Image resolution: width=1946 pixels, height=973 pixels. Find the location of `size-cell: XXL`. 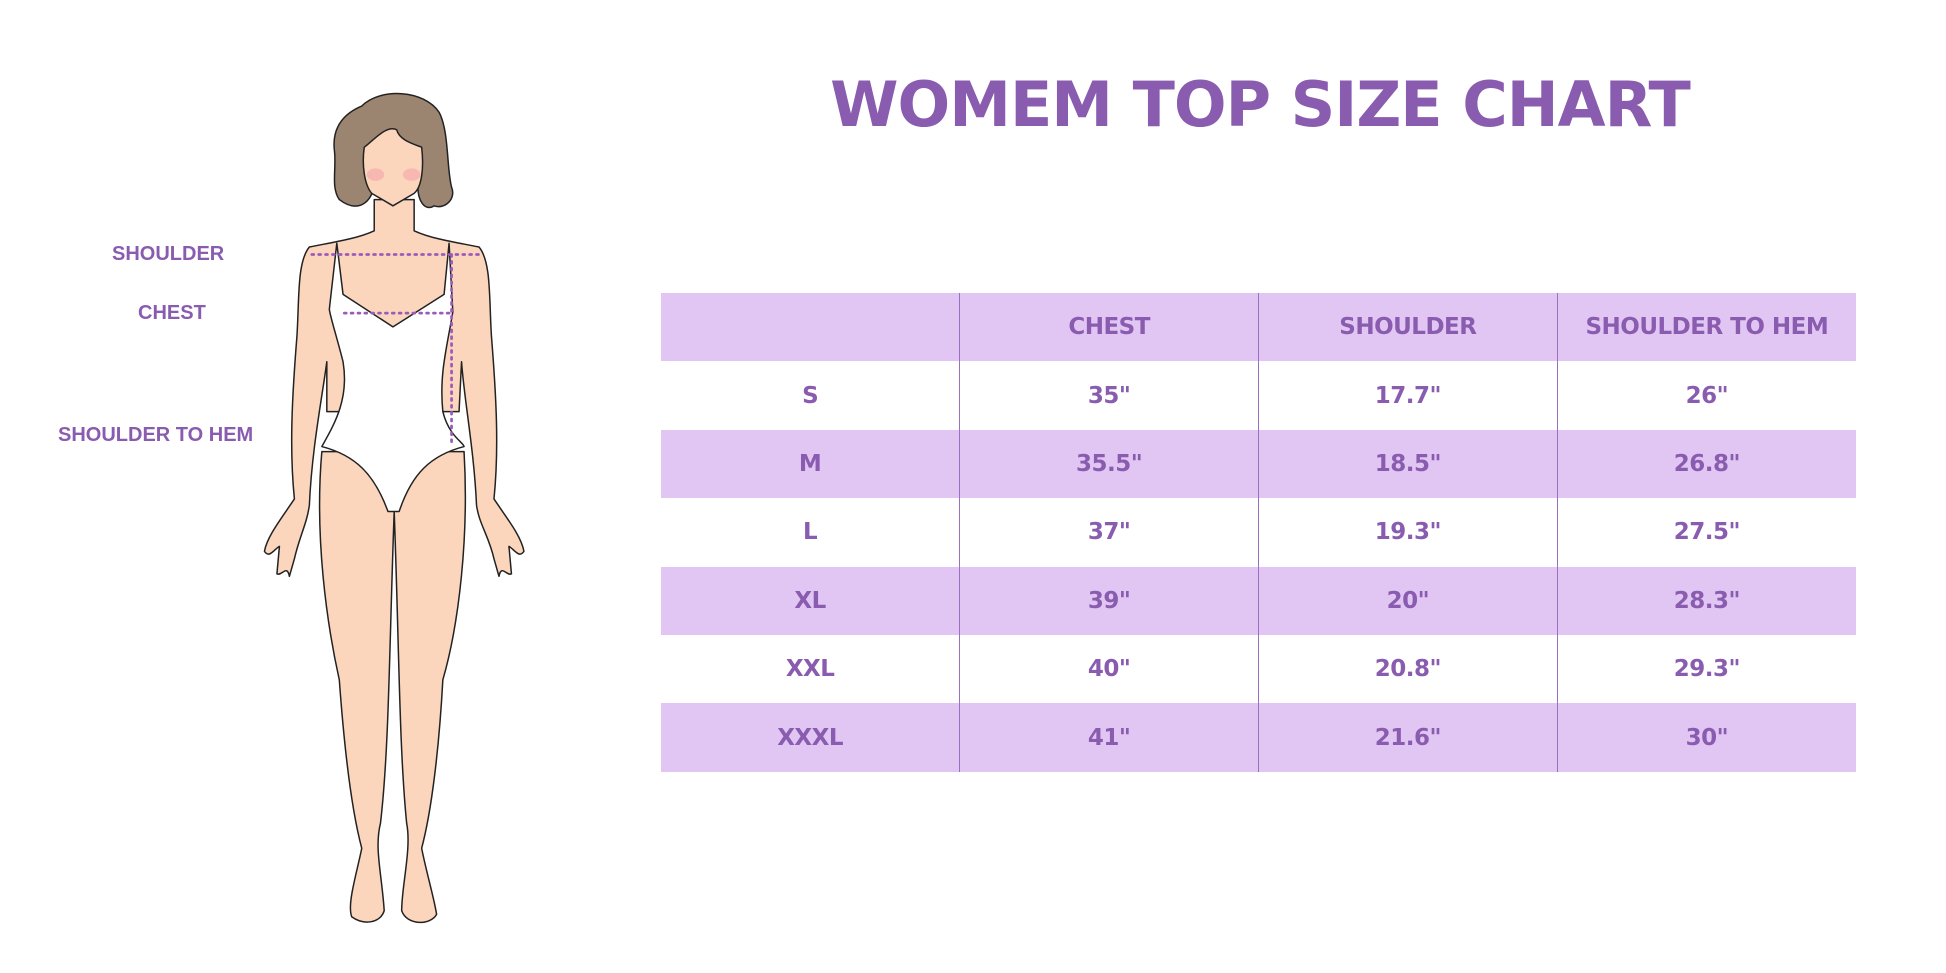

size-cell: XXL is located at coordinates (810, 669).